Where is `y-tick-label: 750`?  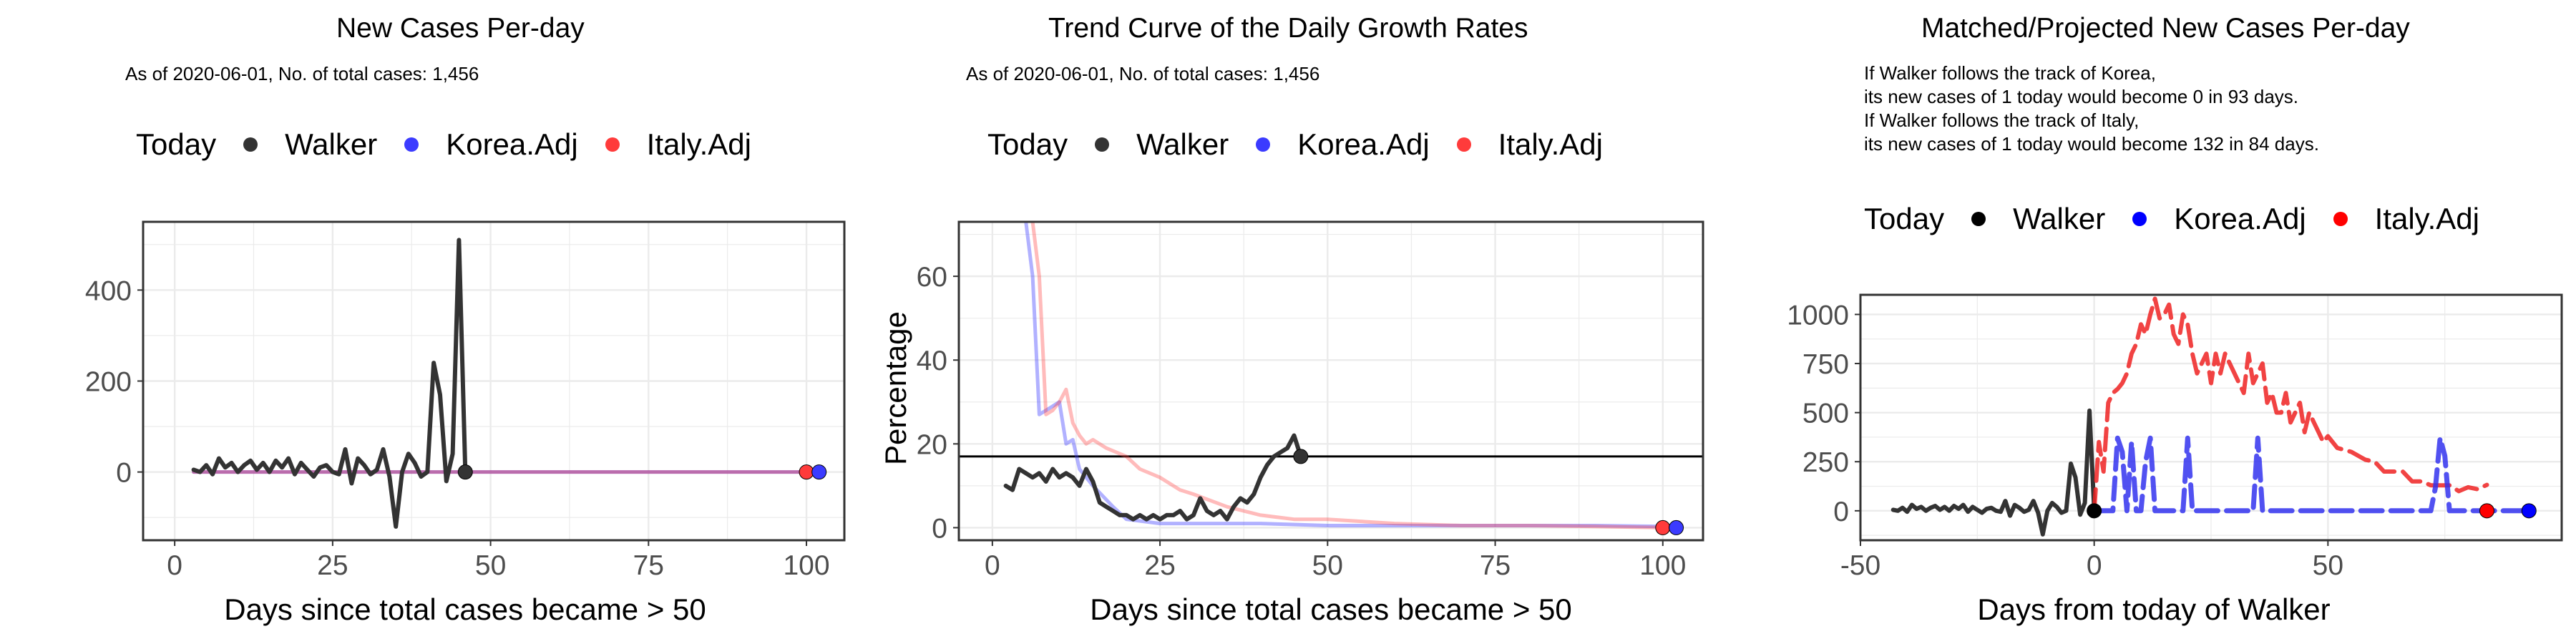 y-tick-label: 750 is located at coordinates (1825, 364).